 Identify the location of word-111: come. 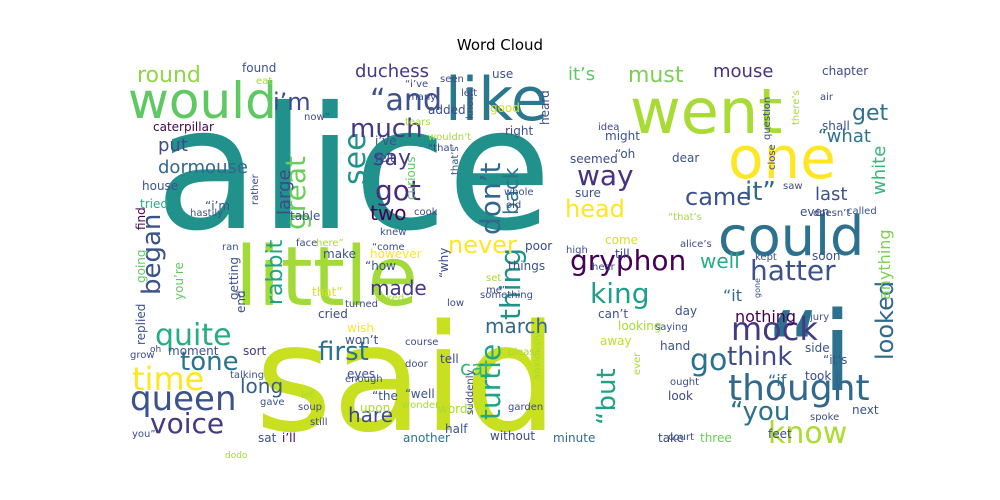
(621, 240).